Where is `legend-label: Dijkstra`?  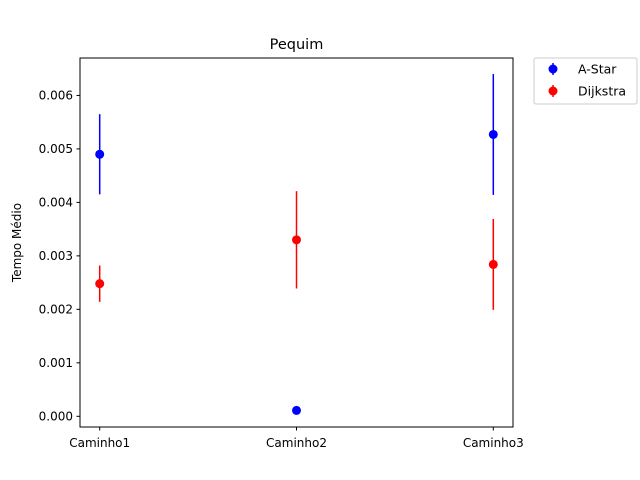 legend-label: Dijkstra is located at coordinates (602, 91).